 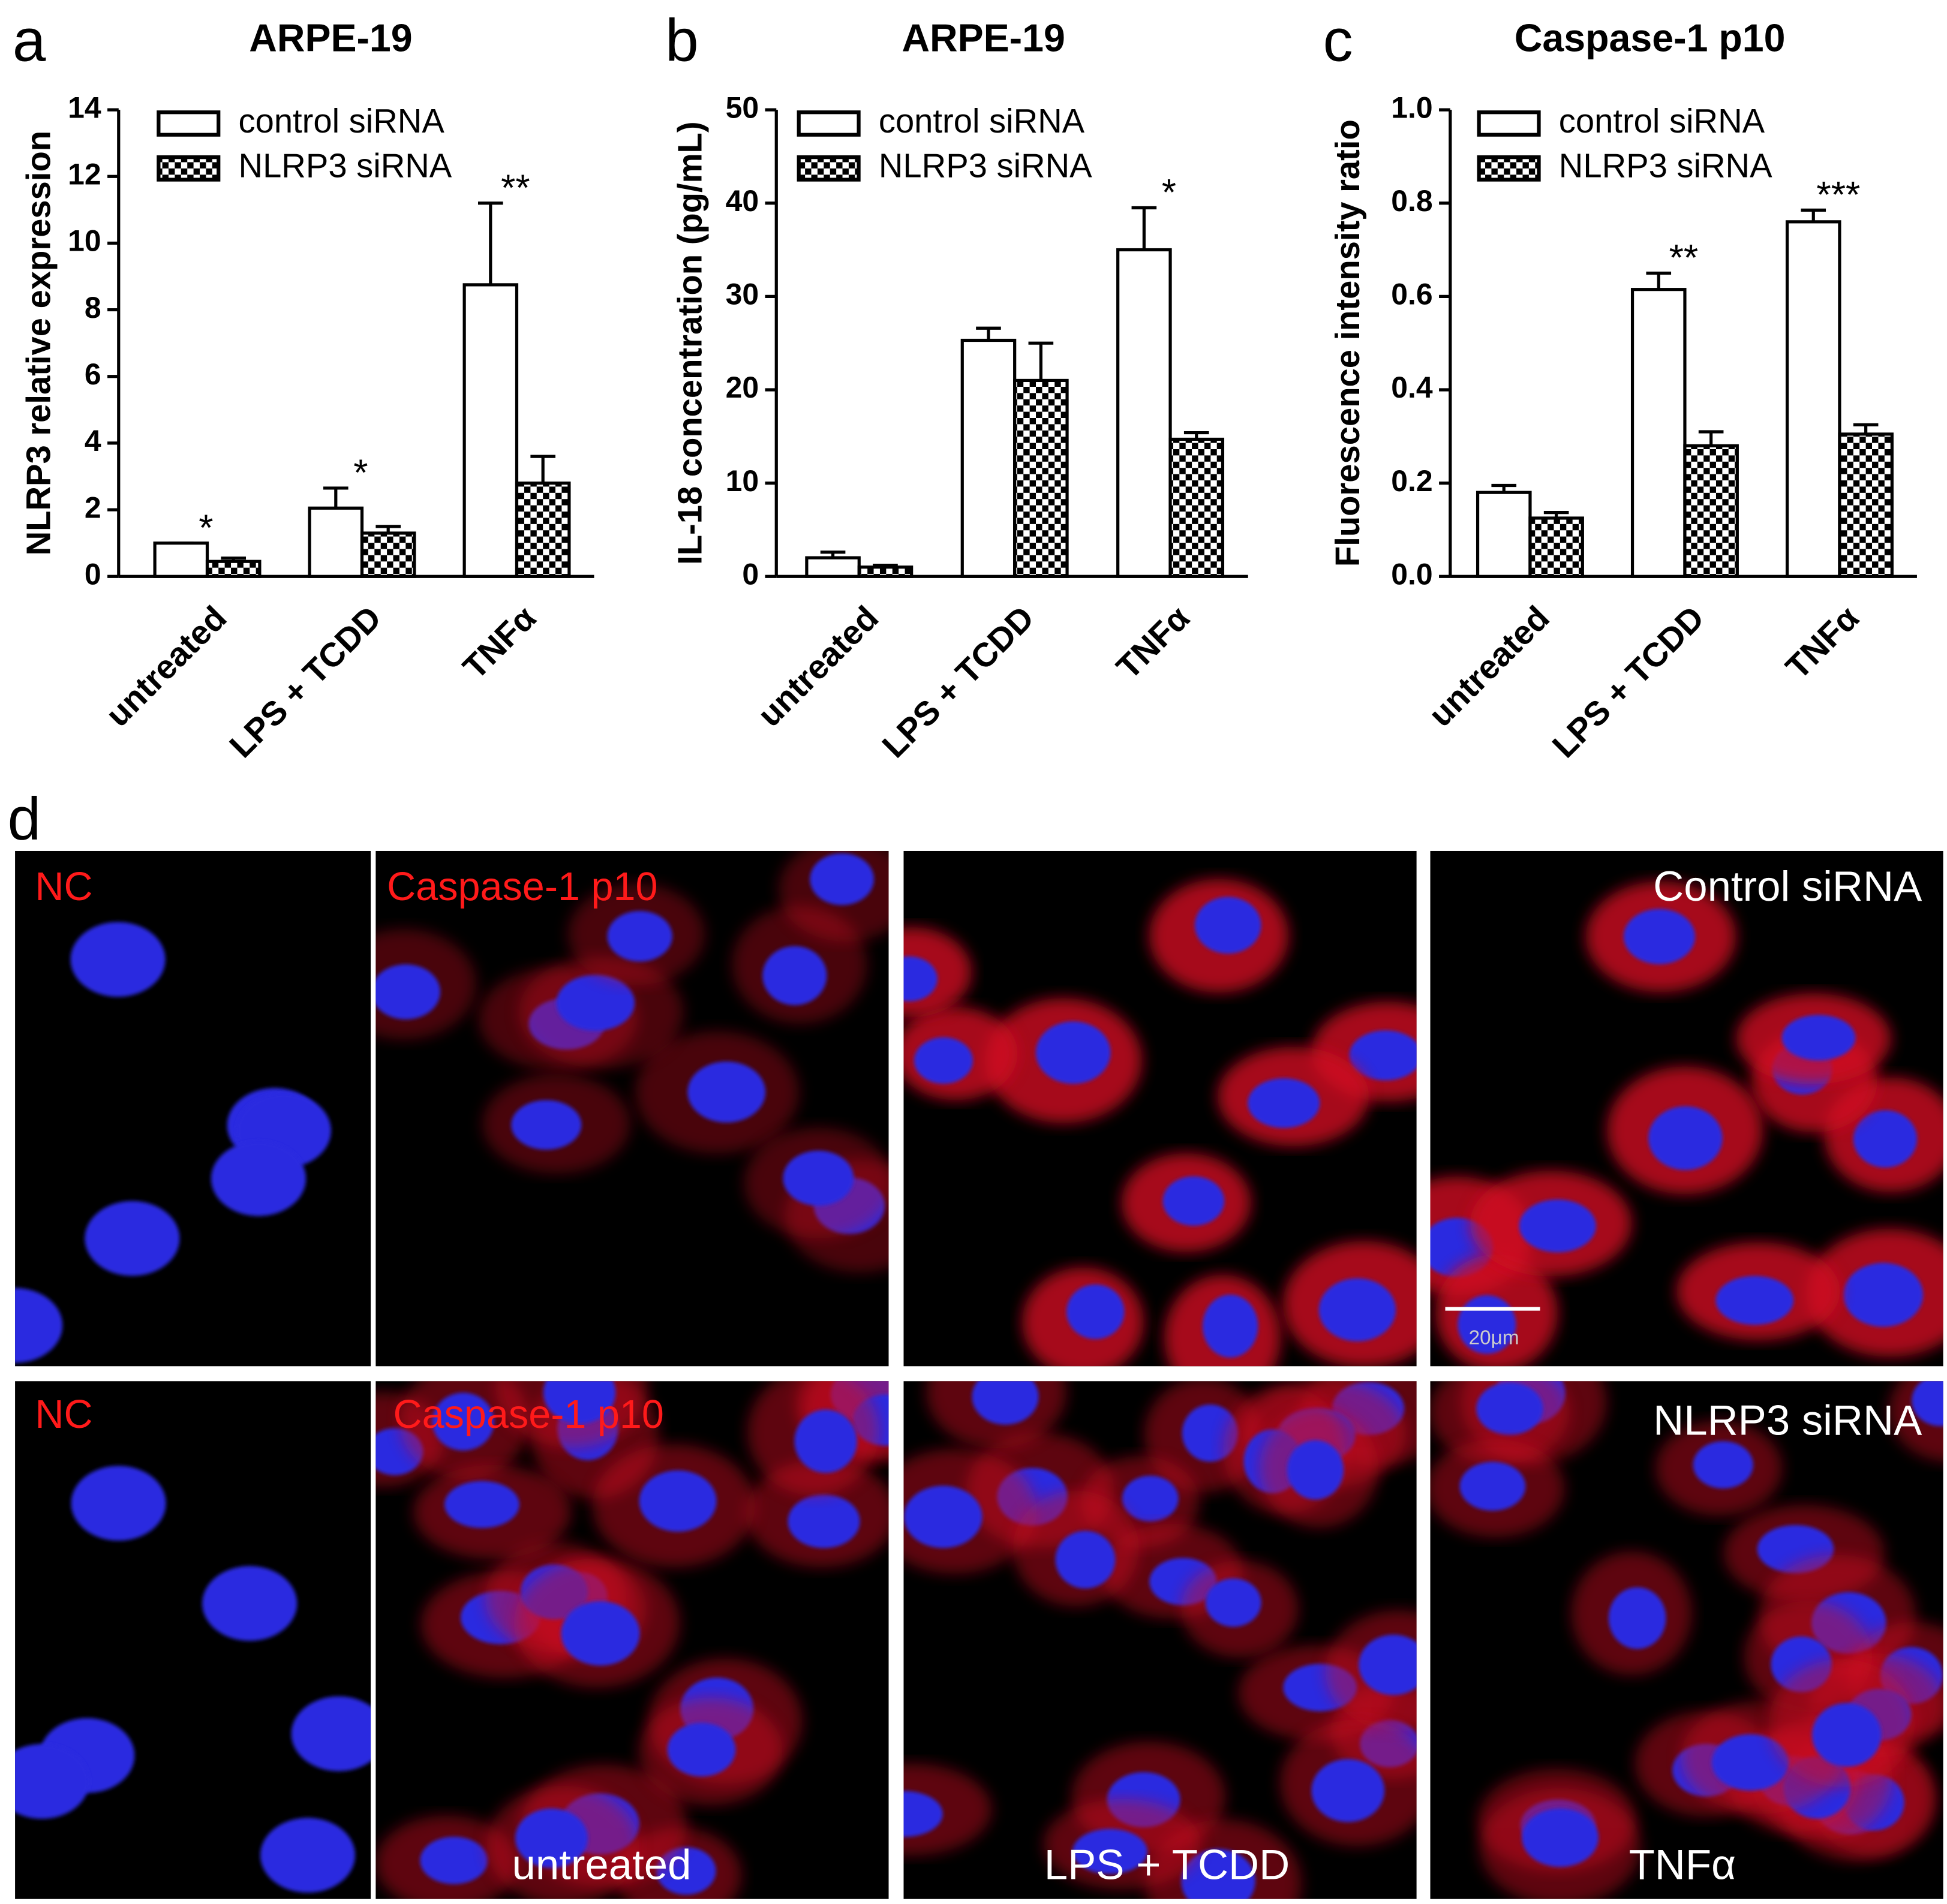 What do you see at coordinates (1412, 387) in the screenshot?
I see `y-tick-label: 0.4` at bounding box center [1412, 387].